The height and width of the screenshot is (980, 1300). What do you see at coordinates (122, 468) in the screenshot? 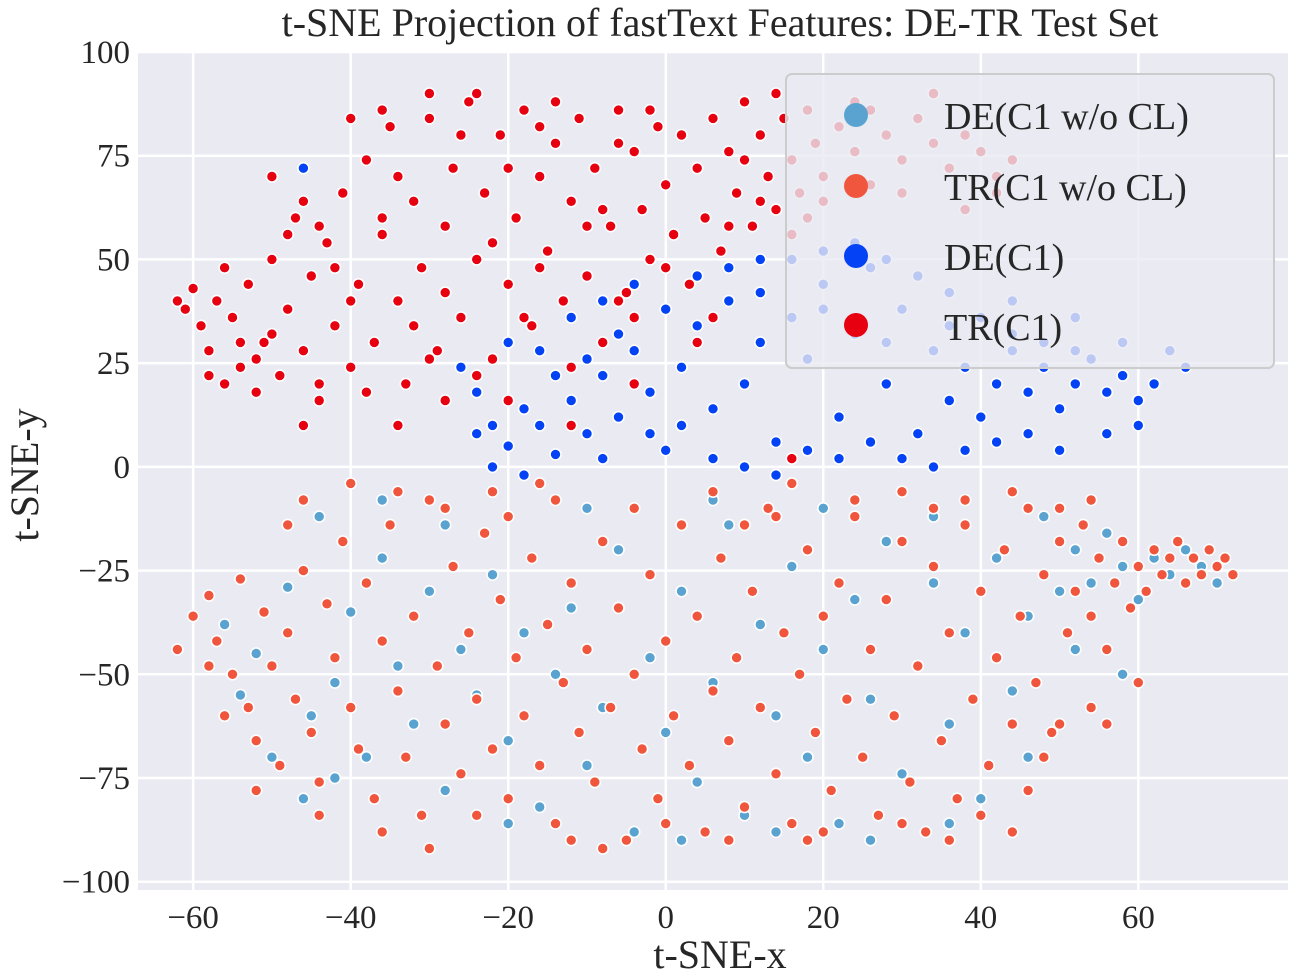
I see `y-tick-label: 0` at bounding box center [122, 468].